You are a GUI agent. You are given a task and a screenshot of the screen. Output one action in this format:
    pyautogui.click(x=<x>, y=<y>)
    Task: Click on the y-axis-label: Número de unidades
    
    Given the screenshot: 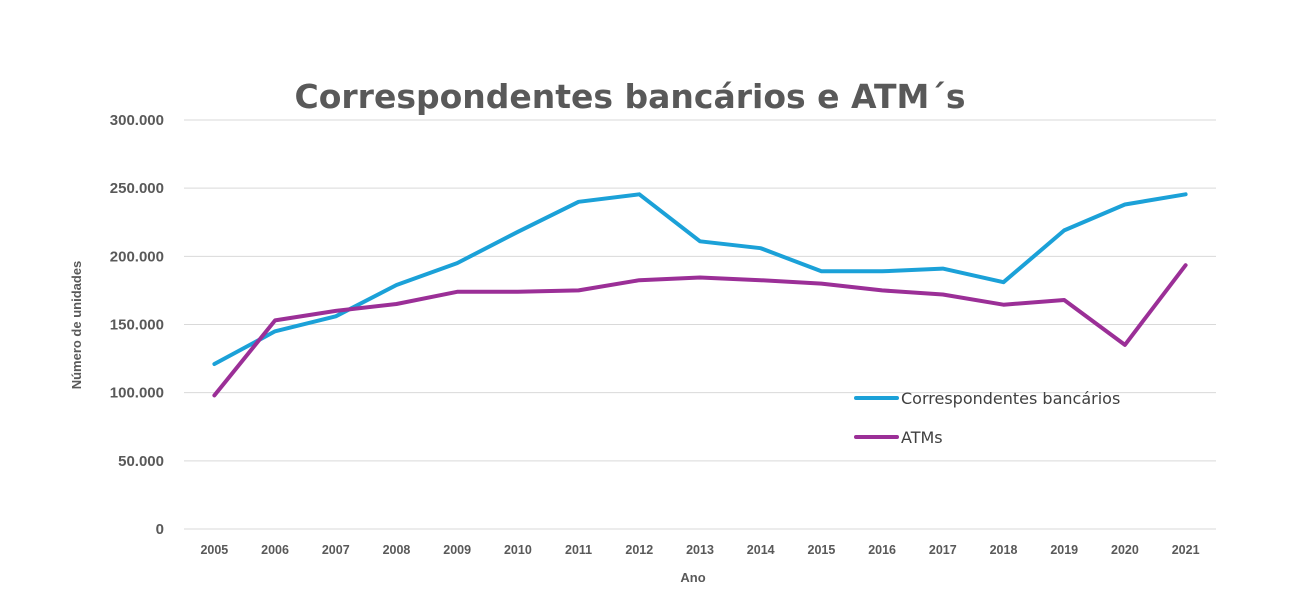 What is the action you would take?
    pyautogui.click(x=76, y=325)
    